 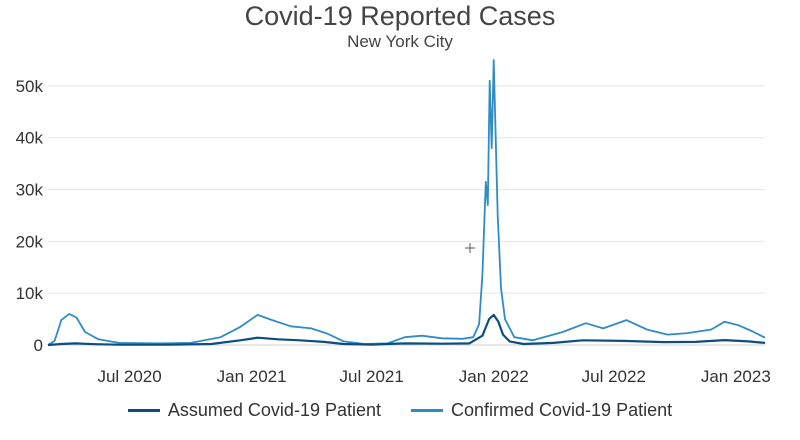 I want to click on chart-subtitle: New York City, so click(x=400, y=41).